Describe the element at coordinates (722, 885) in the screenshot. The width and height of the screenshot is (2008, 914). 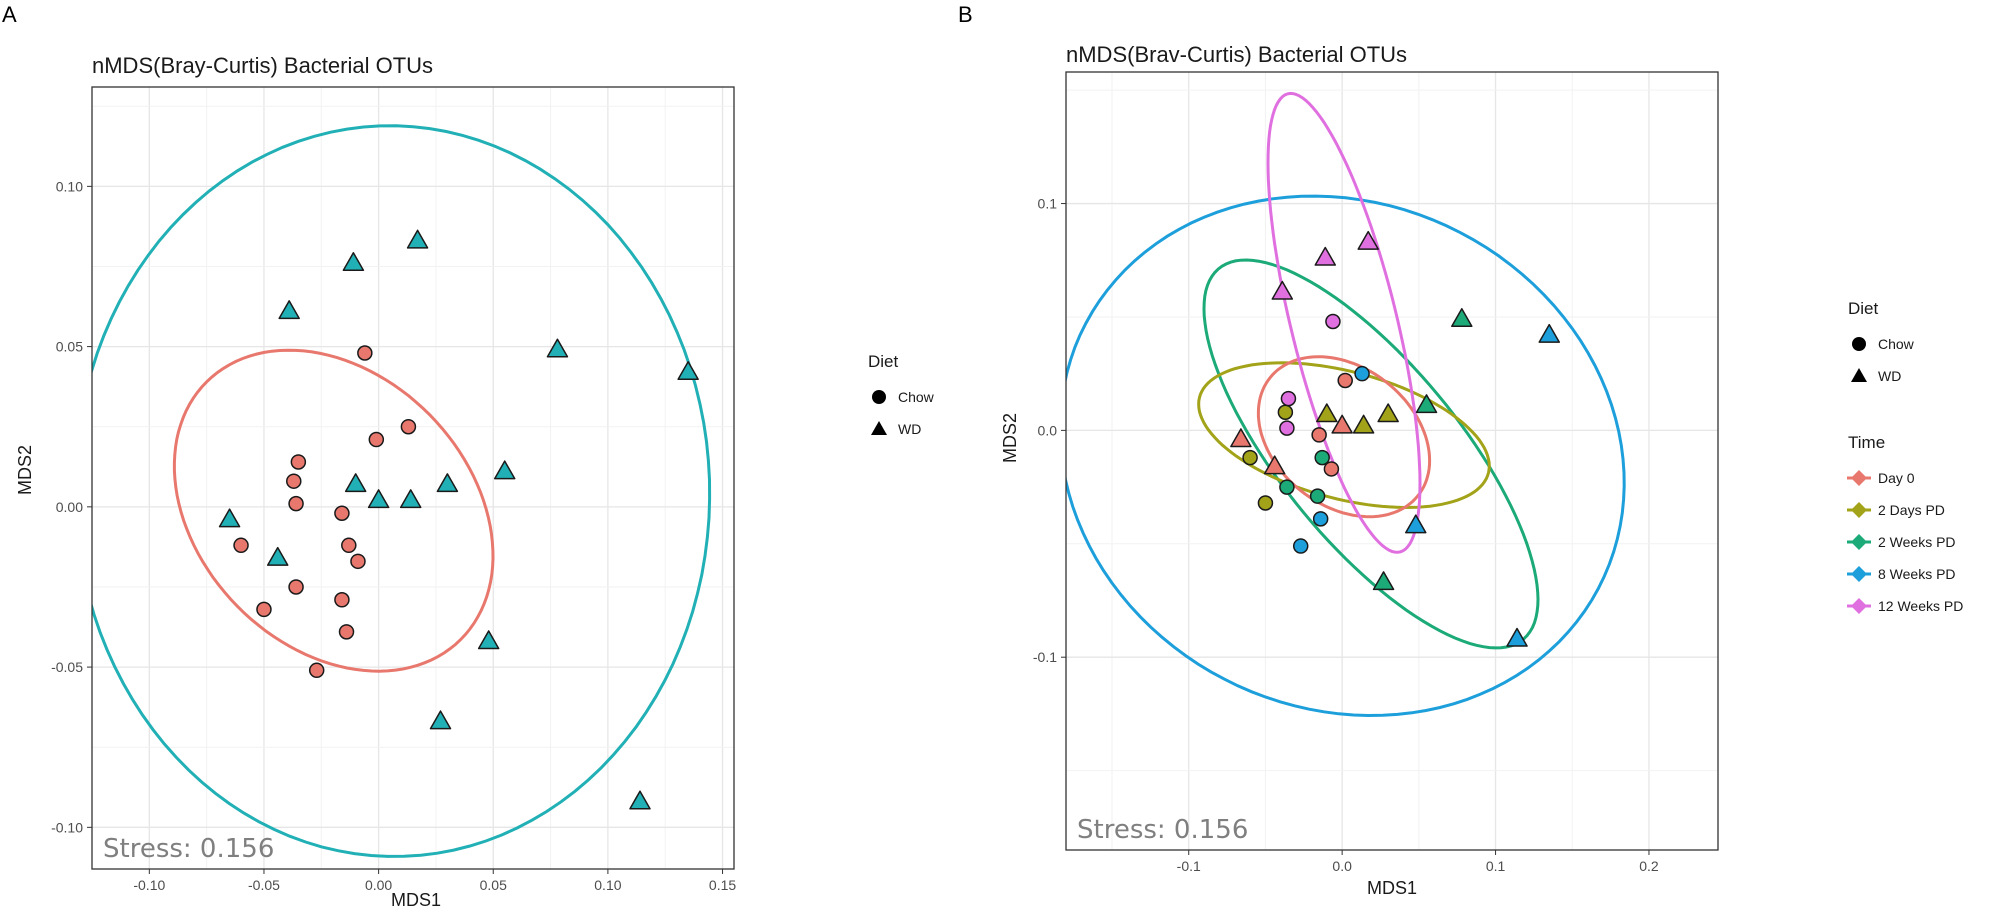
I see `x-tick-label: 0.15` at that location.